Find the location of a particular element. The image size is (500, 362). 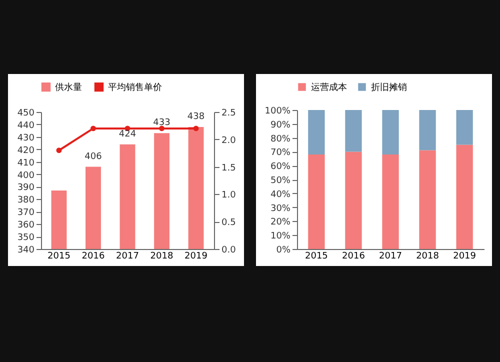

y-tick-label: 430 is located at coordinates (26, 138).